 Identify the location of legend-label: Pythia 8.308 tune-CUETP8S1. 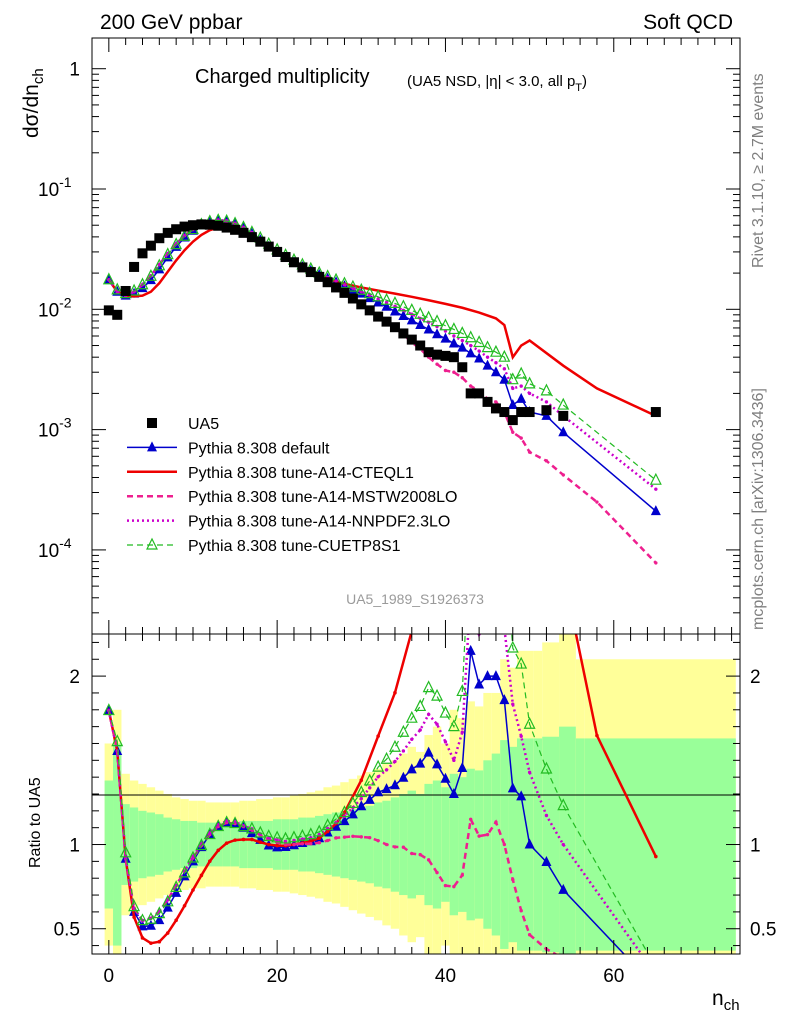
(294, 546).